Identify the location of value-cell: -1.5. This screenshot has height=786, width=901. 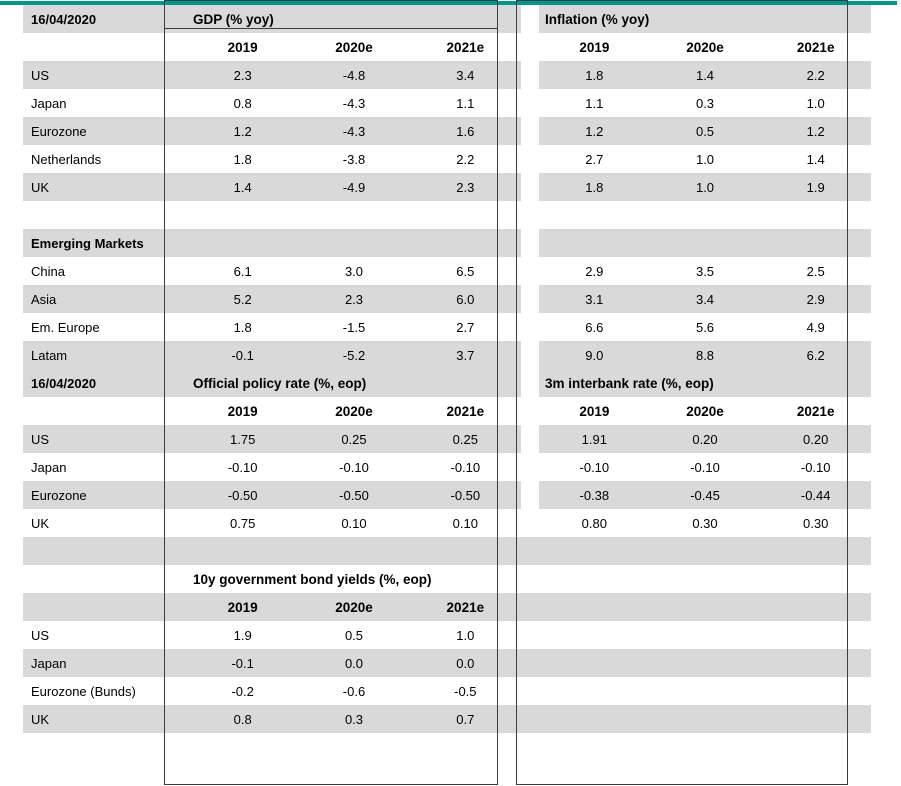
(353, 327).